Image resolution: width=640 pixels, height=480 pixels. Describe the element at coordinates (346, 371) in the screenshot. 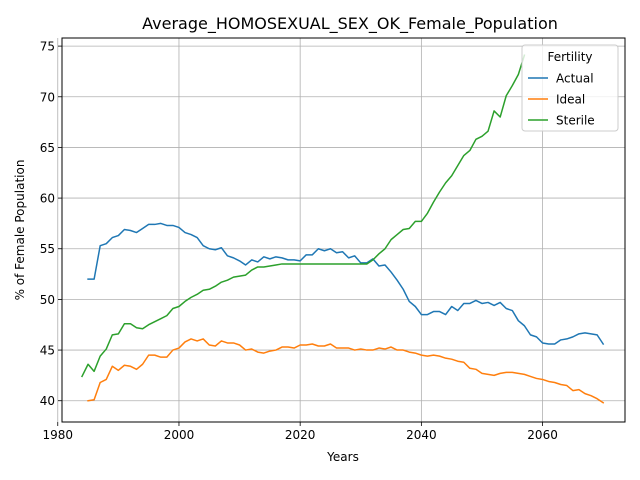

I see `series-line-ideal` at that location.